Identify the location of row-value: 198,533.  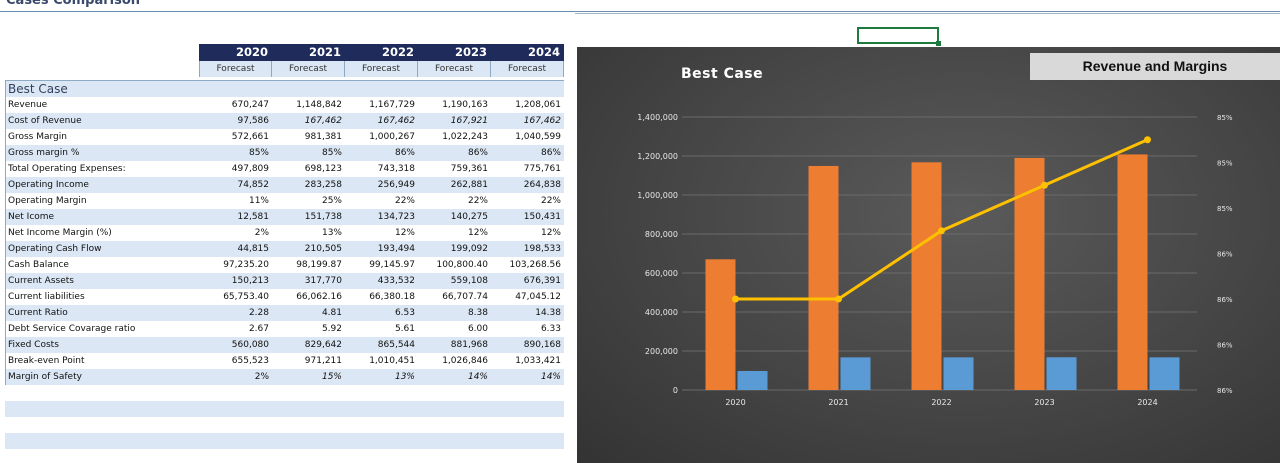
(542, 249).